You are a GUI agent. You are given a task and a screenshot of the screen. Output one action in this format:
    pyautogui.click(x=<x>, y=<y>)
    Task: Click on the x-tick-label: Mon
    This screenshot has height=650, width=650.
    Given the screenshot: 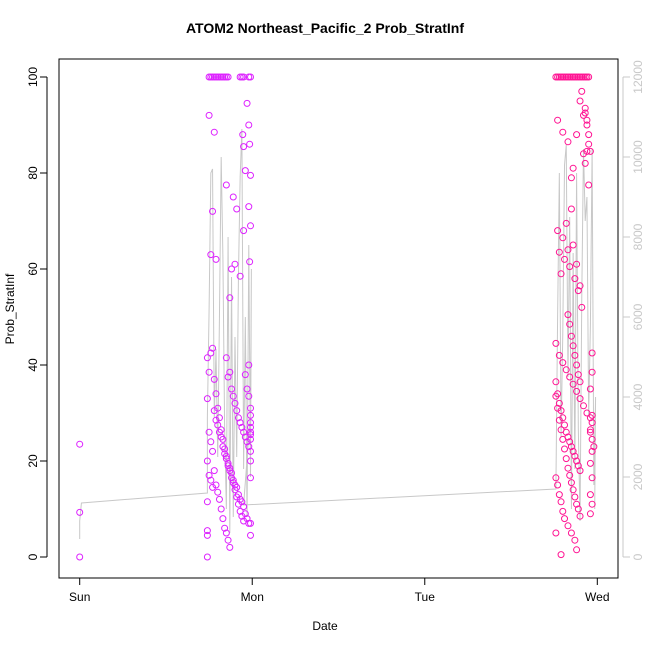 What is the action you would take?
    pyautogui.click(x=252, y=597)
    